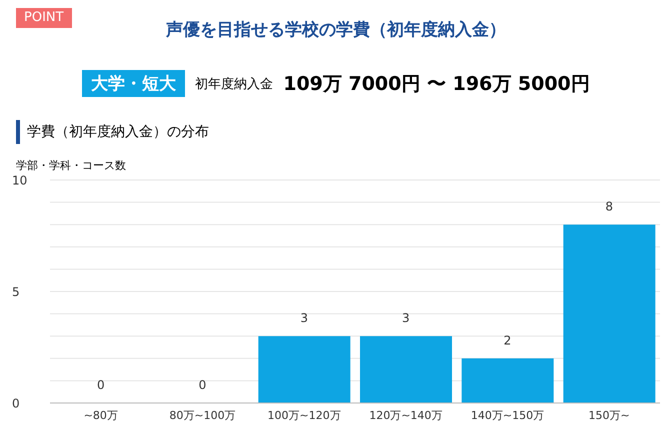  Describe the element at coordinates (508, 340) in the screenshot. I see `data-label: 2` at that location.